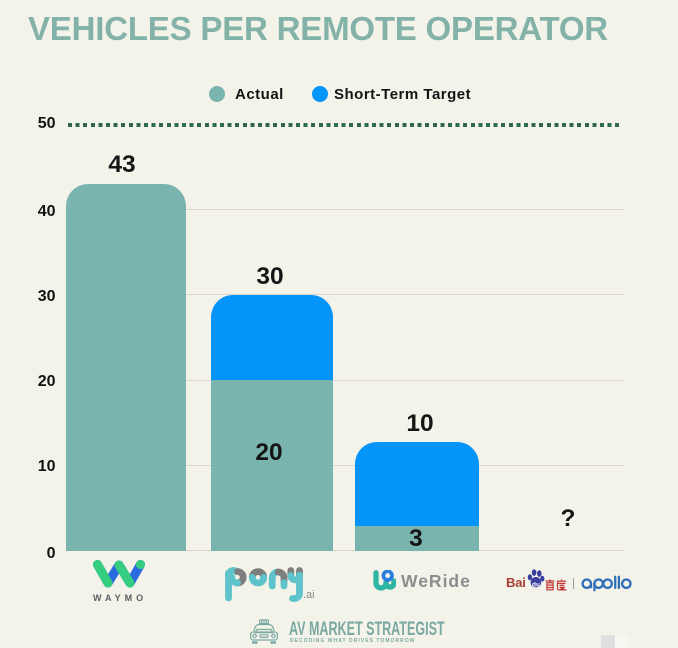 This screenshot has width=678, height=648. Describe the element at coordinates (309, 595) in the screenshot. I see `svg-text: .ai` at that location.